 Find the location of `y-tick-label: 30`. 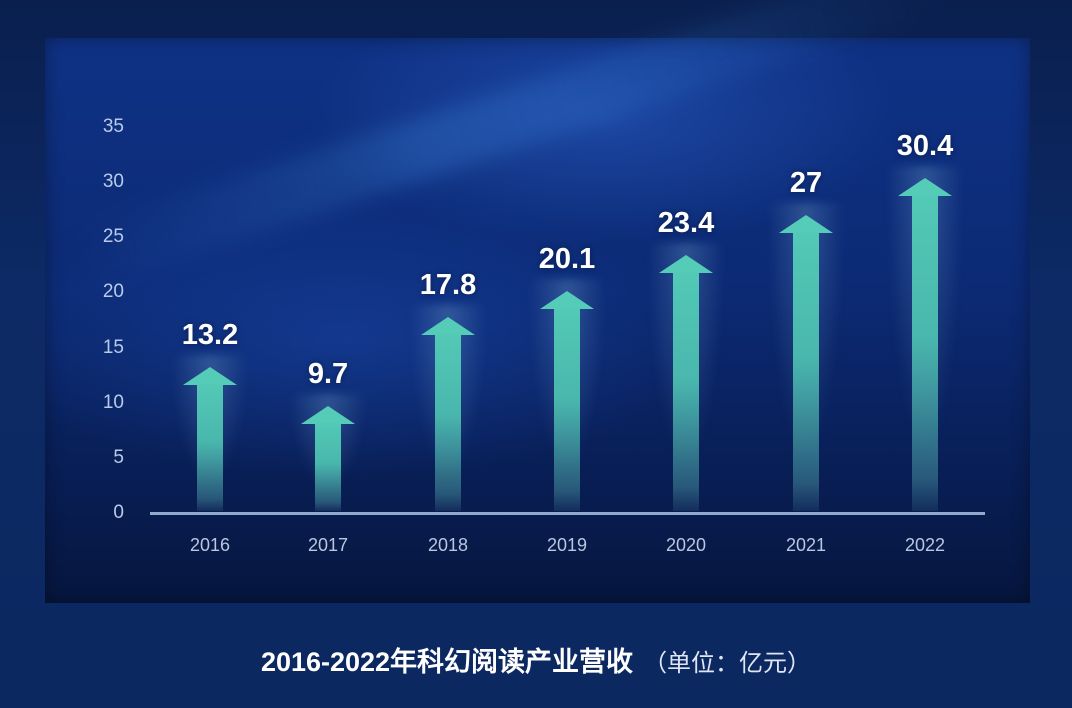

y-tick-label: 30 is located at coordinates (113, 182).